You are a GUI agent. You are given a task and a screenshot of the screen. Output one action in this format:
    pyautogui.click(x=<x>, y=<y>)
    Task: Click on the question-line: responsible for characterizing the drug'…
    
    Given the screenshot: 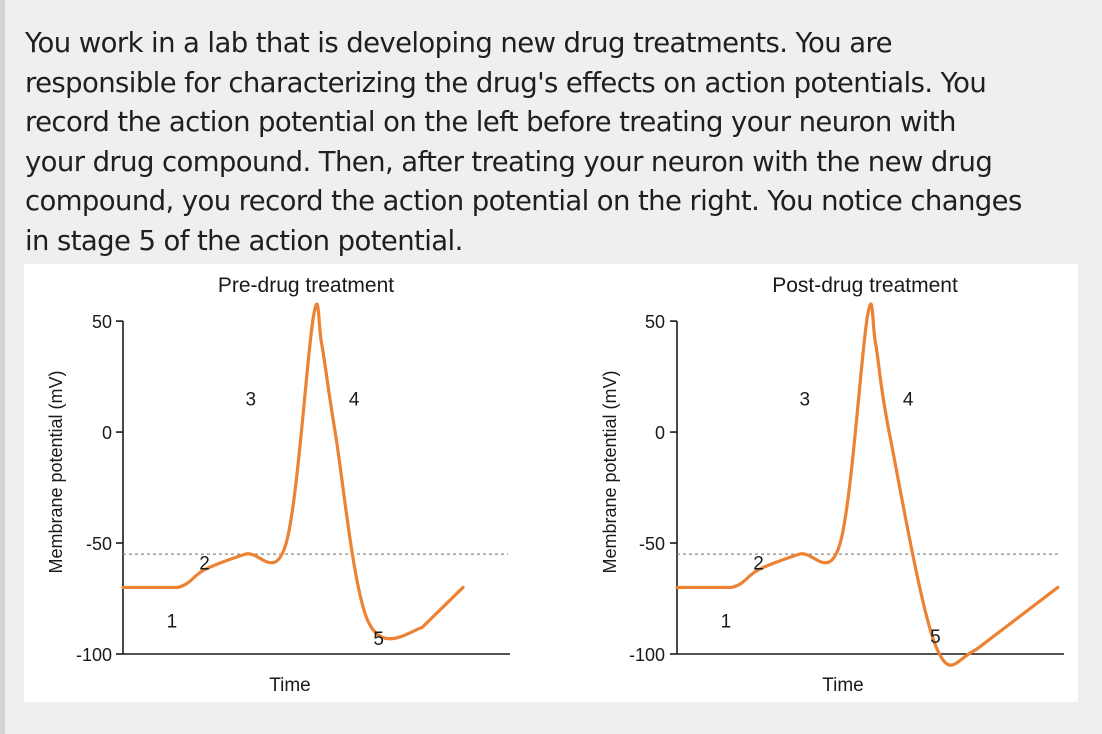 What is the action you would take?
    pyautogui.click(x=506, y=82)
    